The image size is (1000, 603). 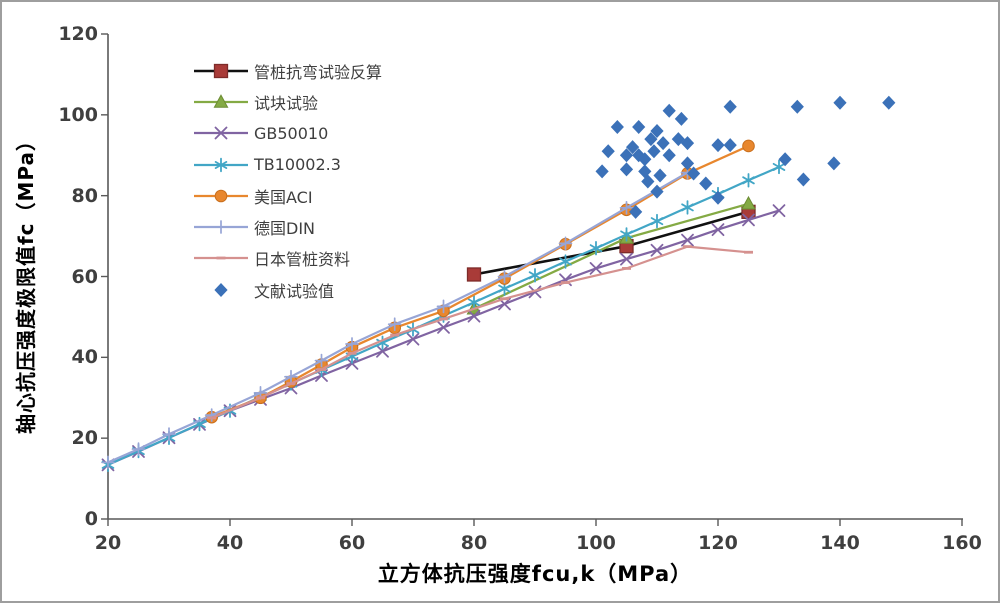 What do you see at coordinates (294, 291) in the screenshot?
I see `legend-label: 文献试验值` at bounding box center [294, 291].